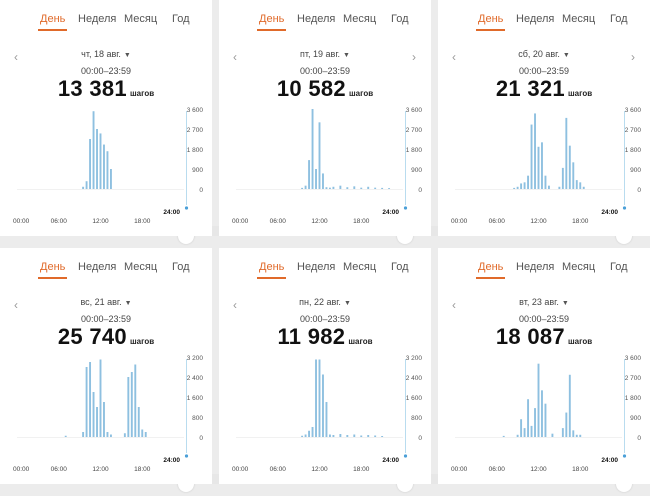 Image resolution: width=650 pixels, height=496 pixels. Describe the element at coordinates (311, 336) in the screenshot. I see `steps-value: 11 982` at that location.